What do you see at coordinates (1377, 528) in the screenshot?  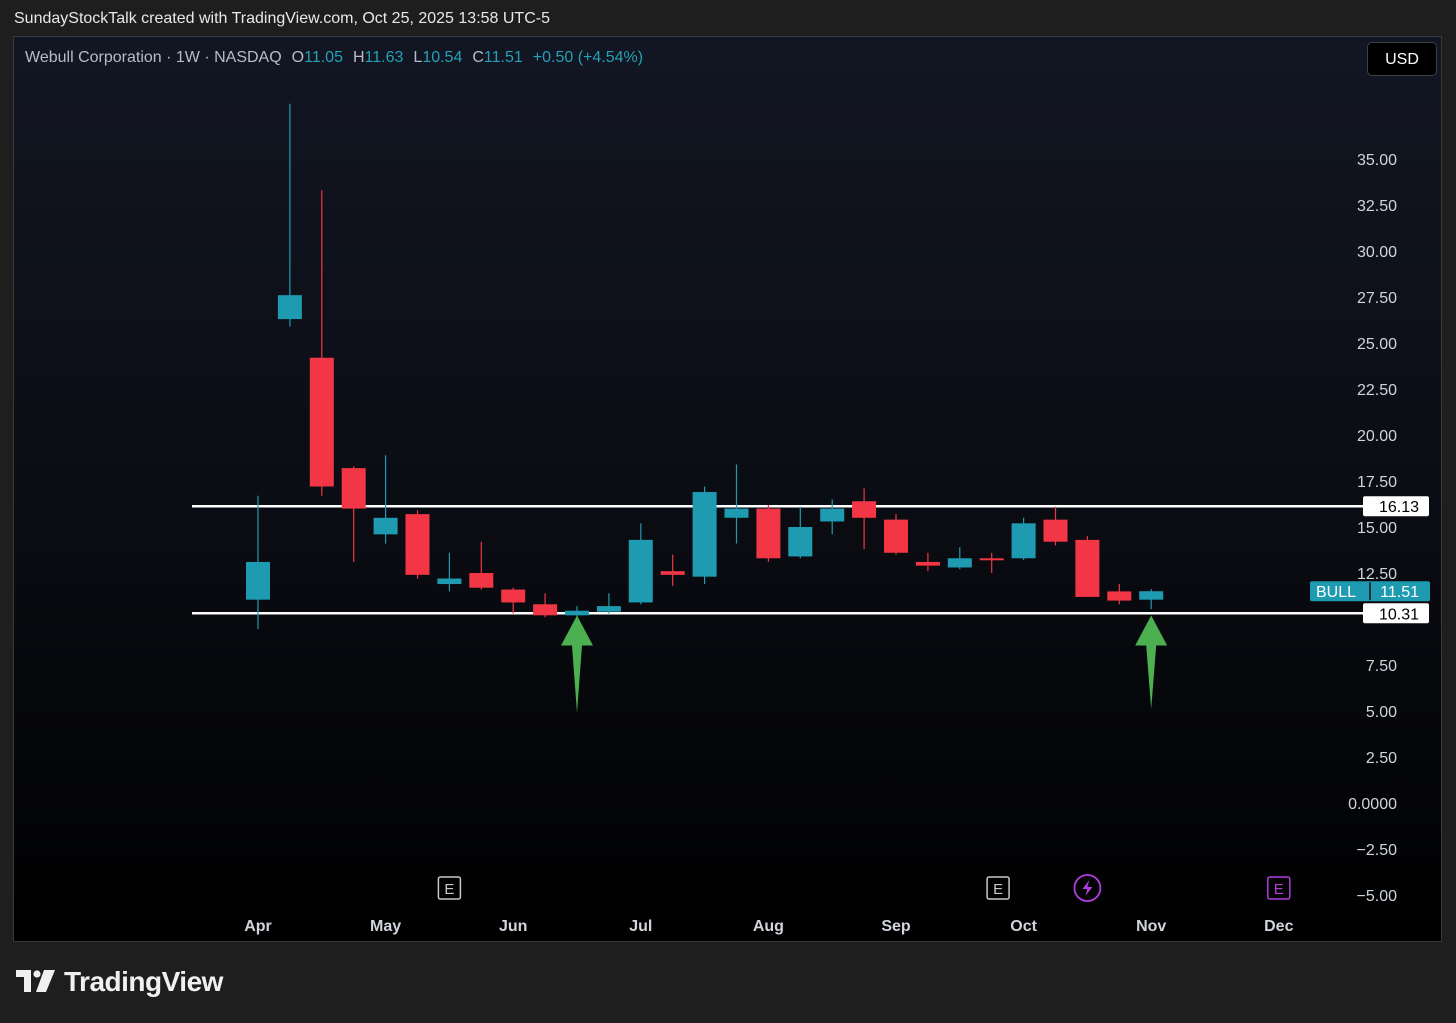 I see `y-tick-label: 15.00` at bounding box center [1377, 528].